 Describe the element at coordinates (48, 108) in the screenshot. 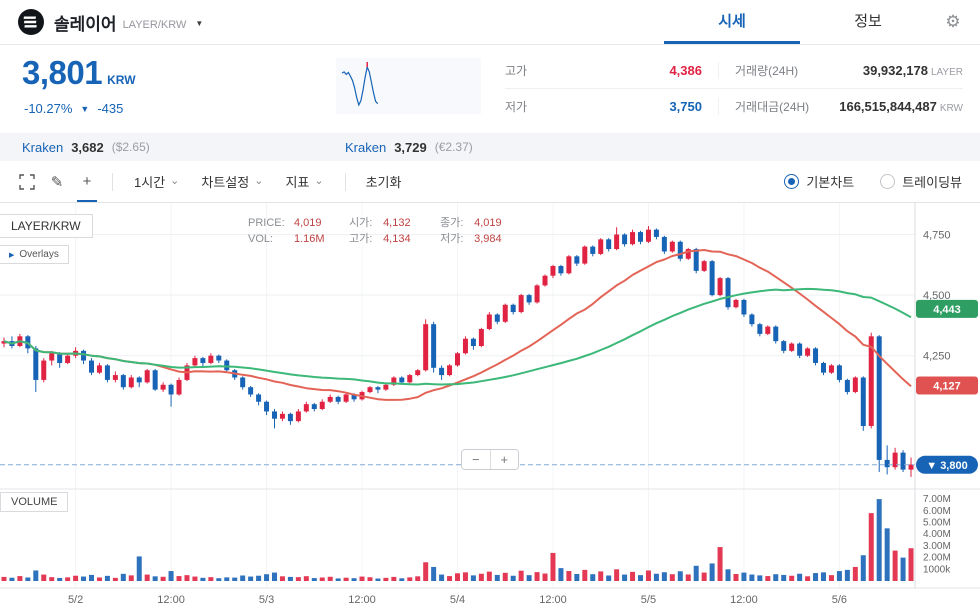

I see `change-percent: -10.27%` at that location.